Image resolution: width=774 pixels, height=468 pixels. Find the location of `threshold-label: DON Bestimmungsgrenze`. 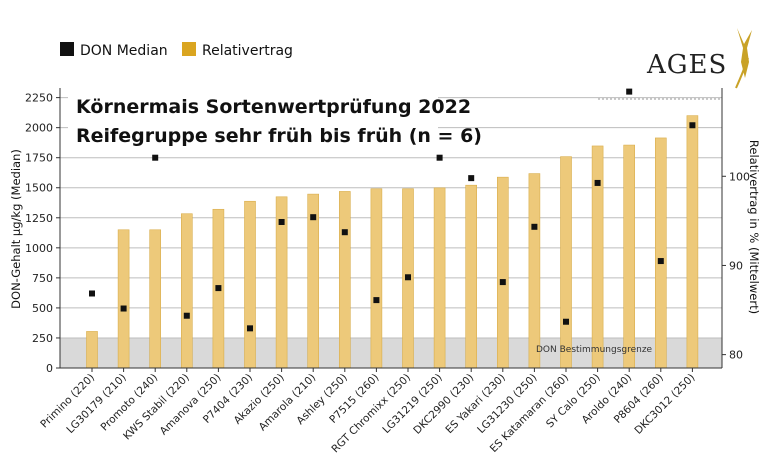

threshold-label: DON Bestimmungsgrenze is located at coordinates (594, 350).